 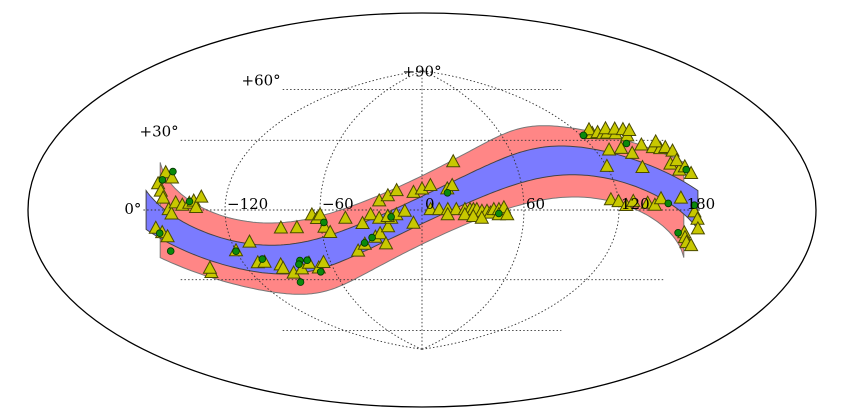 I want to click on lon-tick-label: −120, so click(x=247, y=204).